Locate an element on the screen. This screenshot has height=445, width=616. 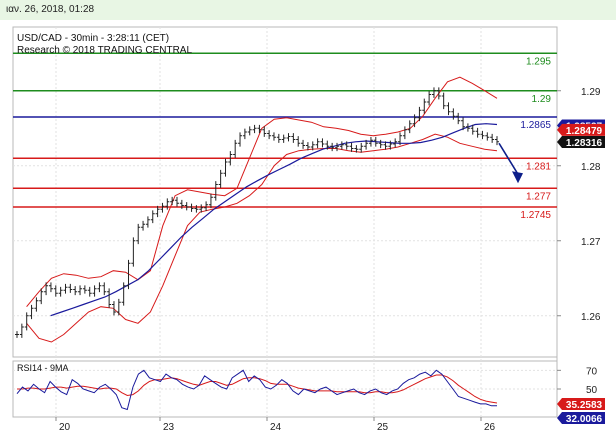
level-label: 1.2865 is located at coordinates (535, 125).